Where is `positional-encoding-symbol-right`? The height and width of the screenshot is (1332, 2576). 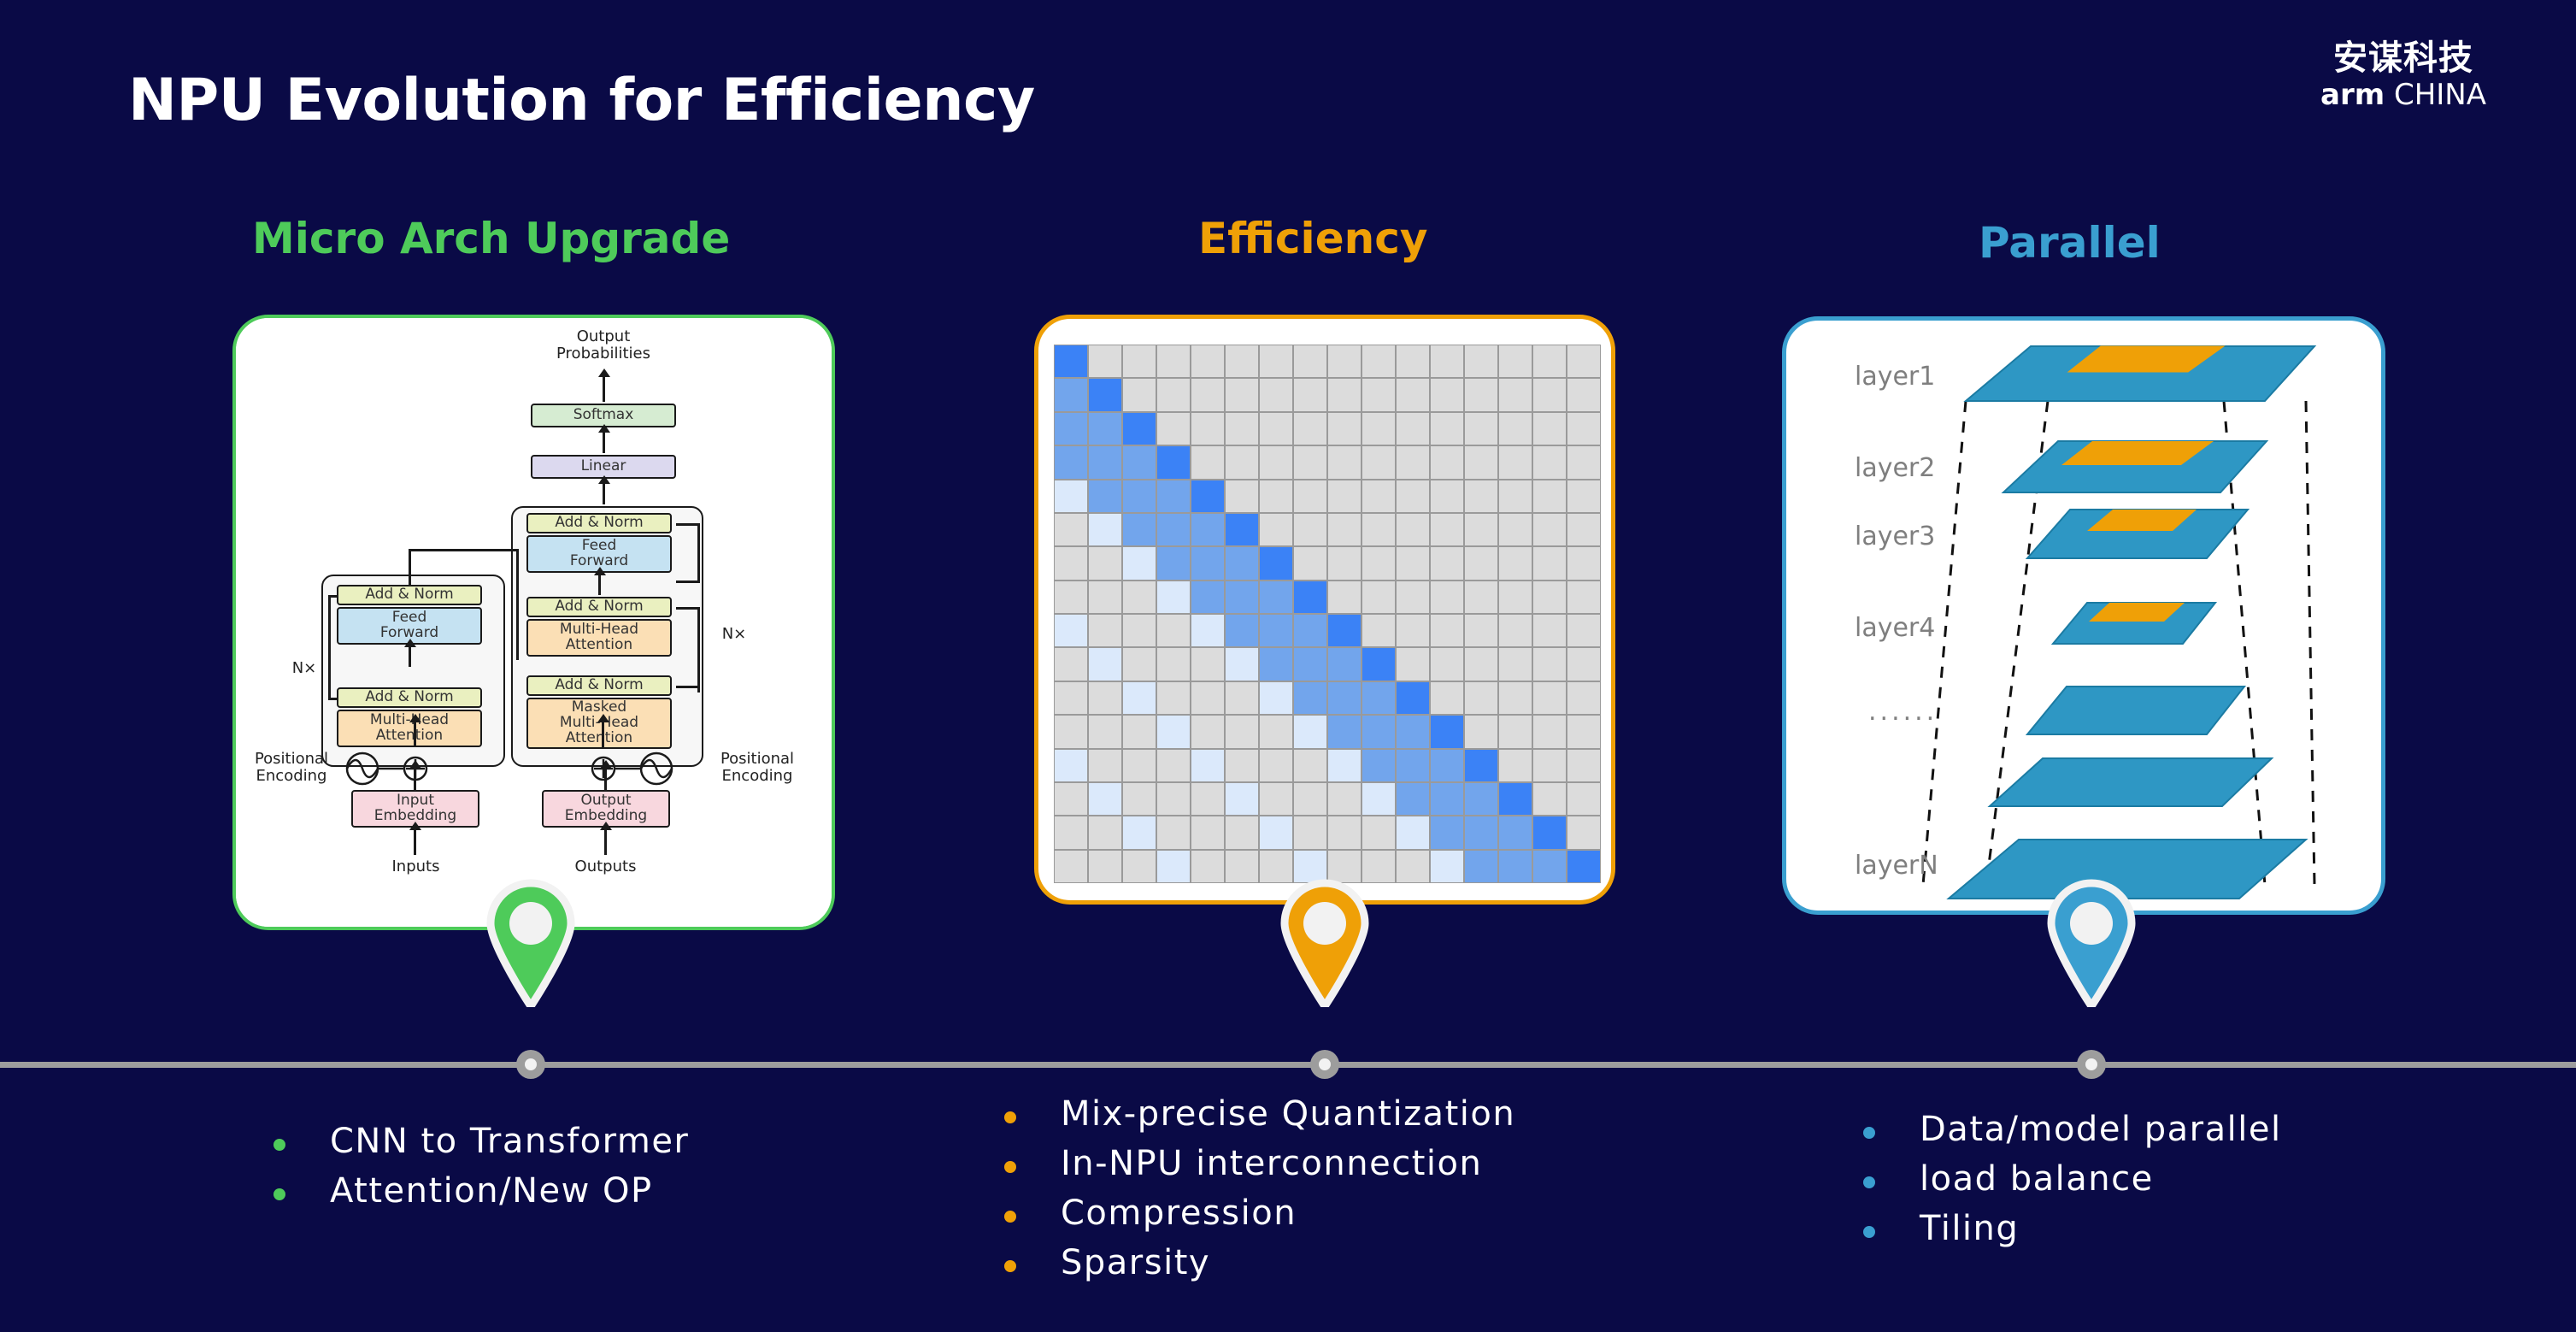 positional-encoding-symbol-right is located at coordinates (632, 768).